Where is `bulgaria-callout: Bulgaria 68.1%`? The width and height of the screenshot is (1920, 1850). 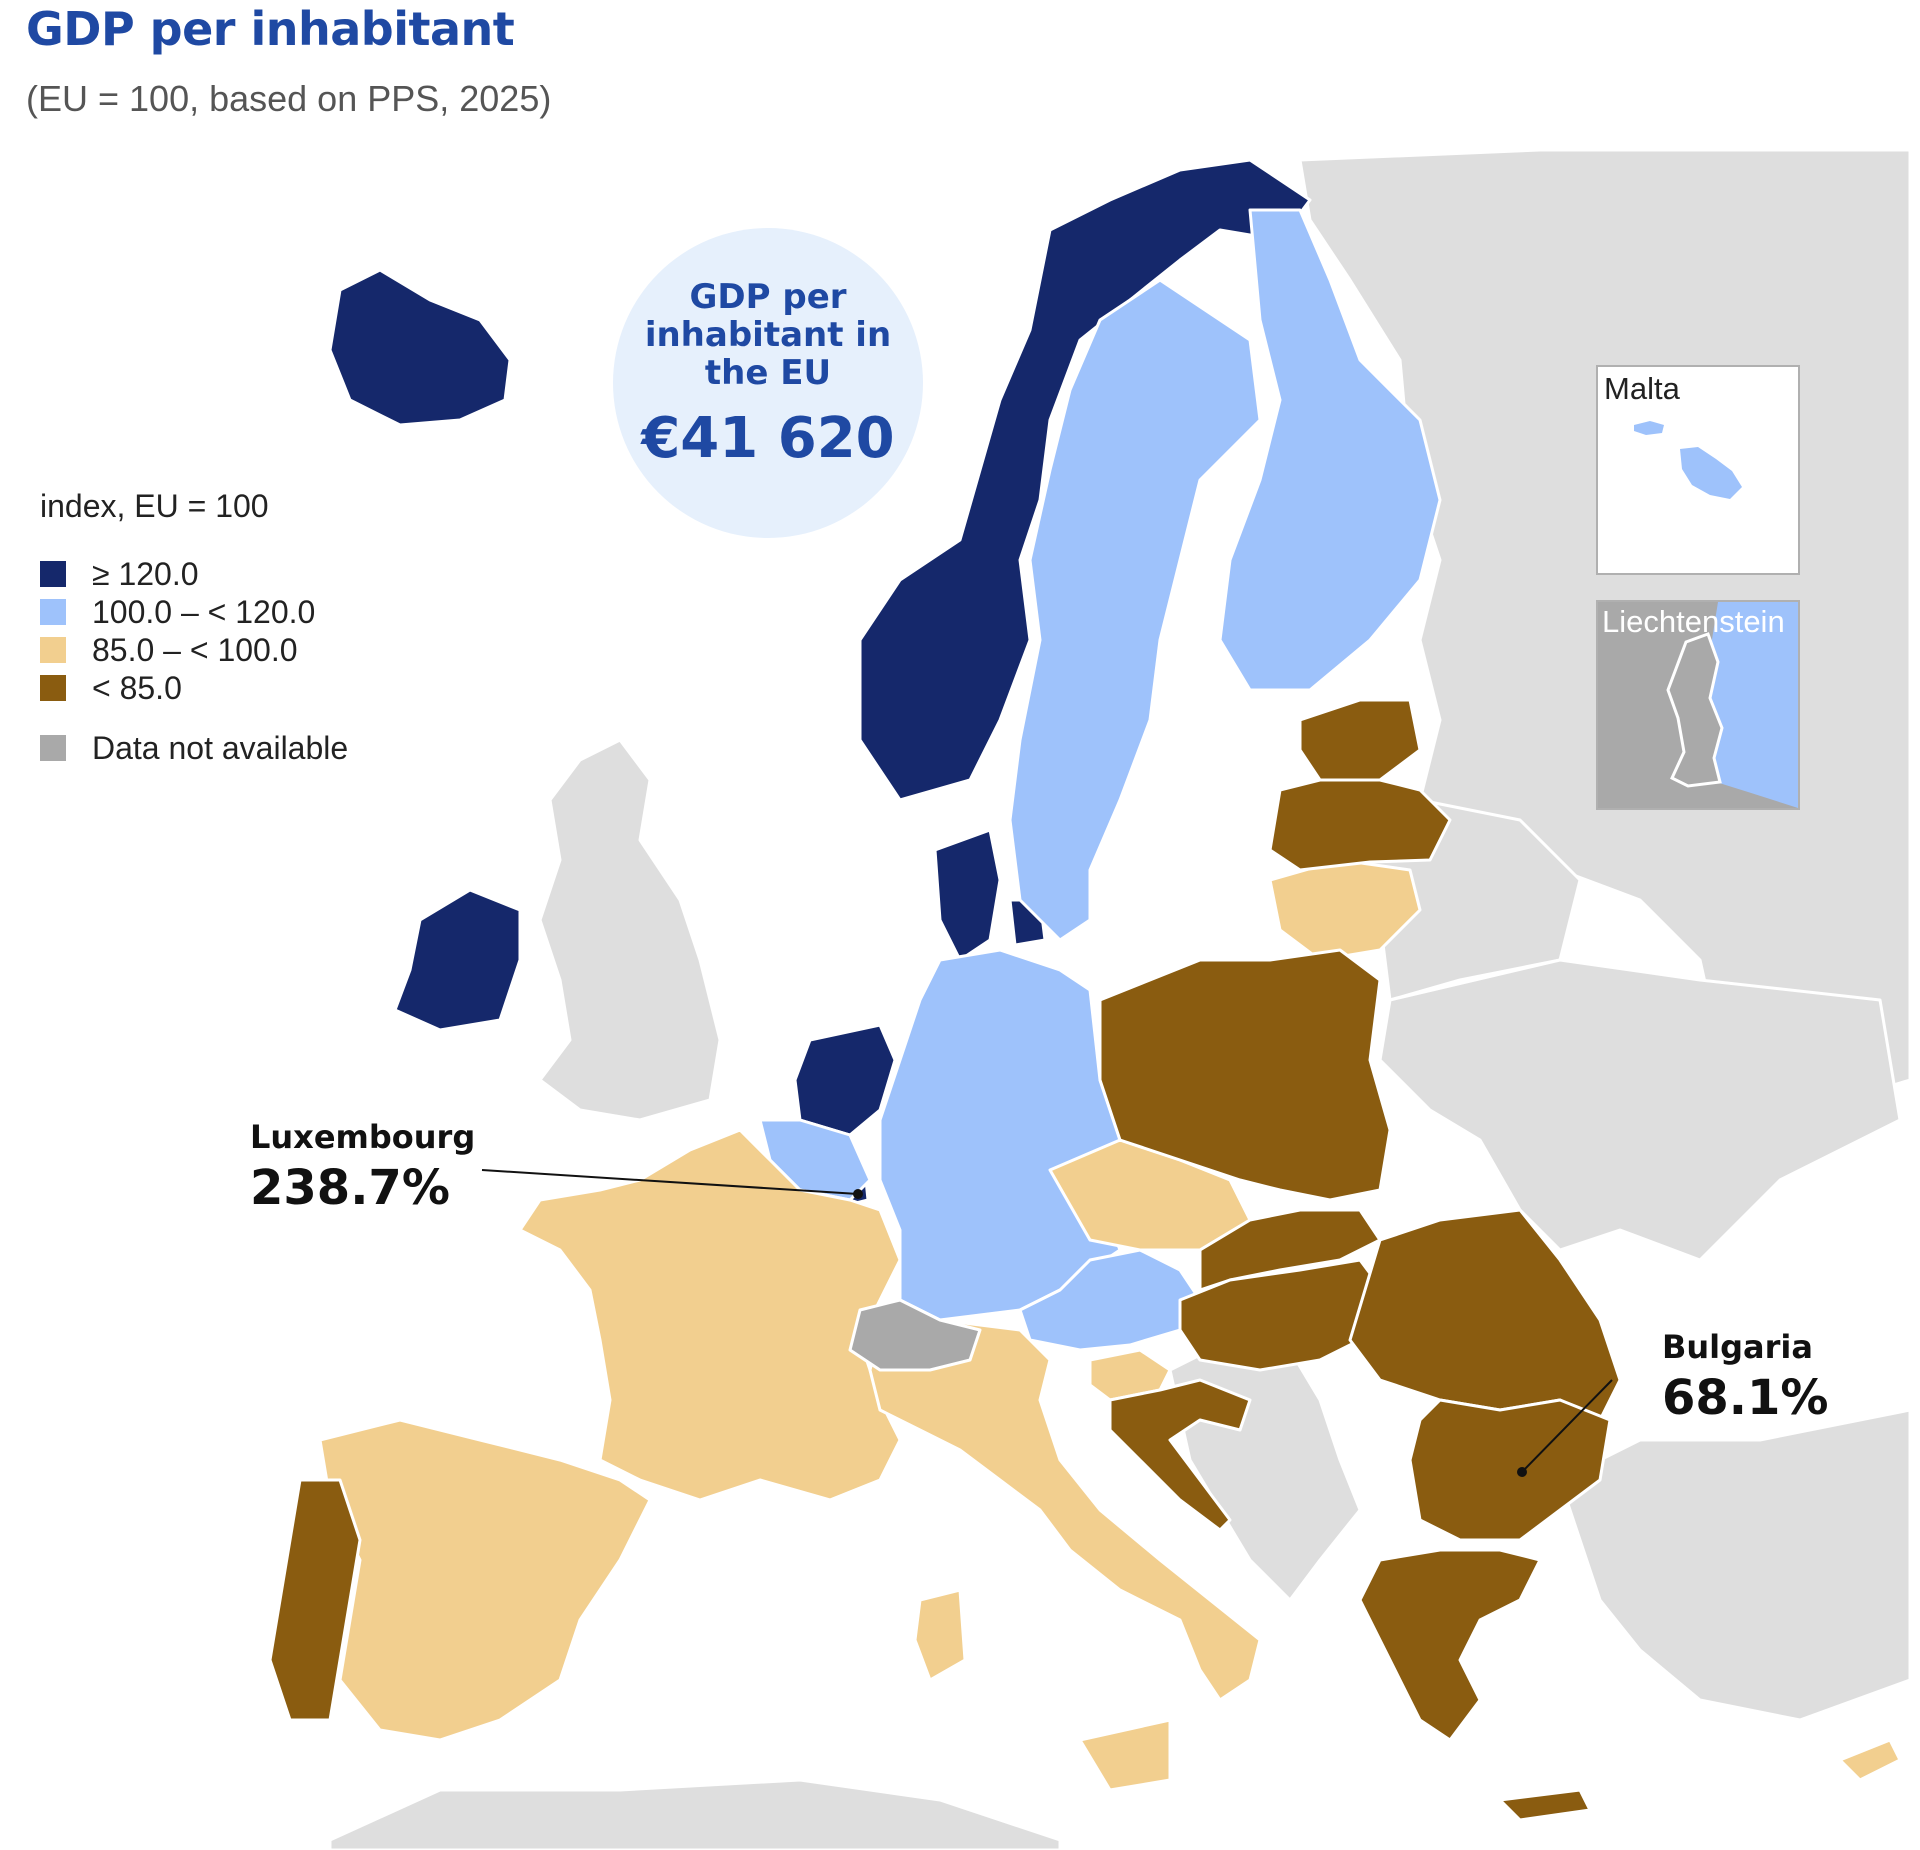 bulgaria-callout: Bulgaria 68.1% is located at coordinates (1745, 1377).